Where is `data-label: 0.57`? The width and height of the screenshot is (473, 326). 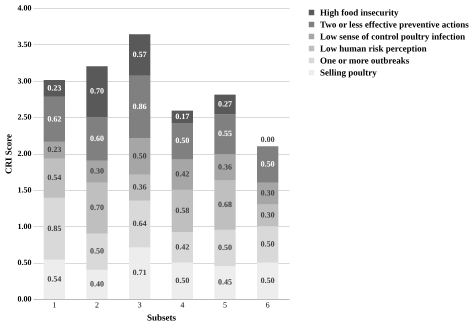
data-label: 0.57 is located at coordinates (139, 54).